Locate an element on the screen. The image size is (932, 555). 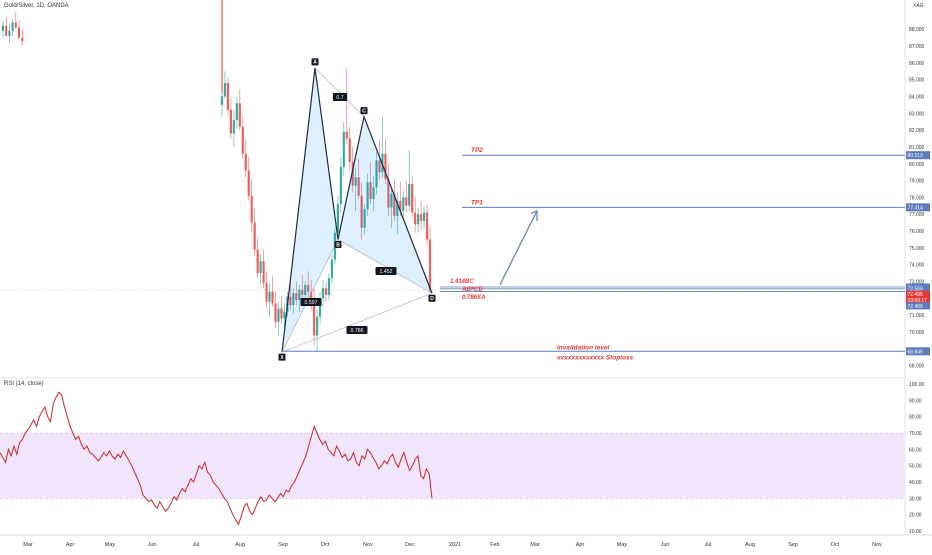
rsi-axis-tick: 30.00 is located at coordinates (915, 499).